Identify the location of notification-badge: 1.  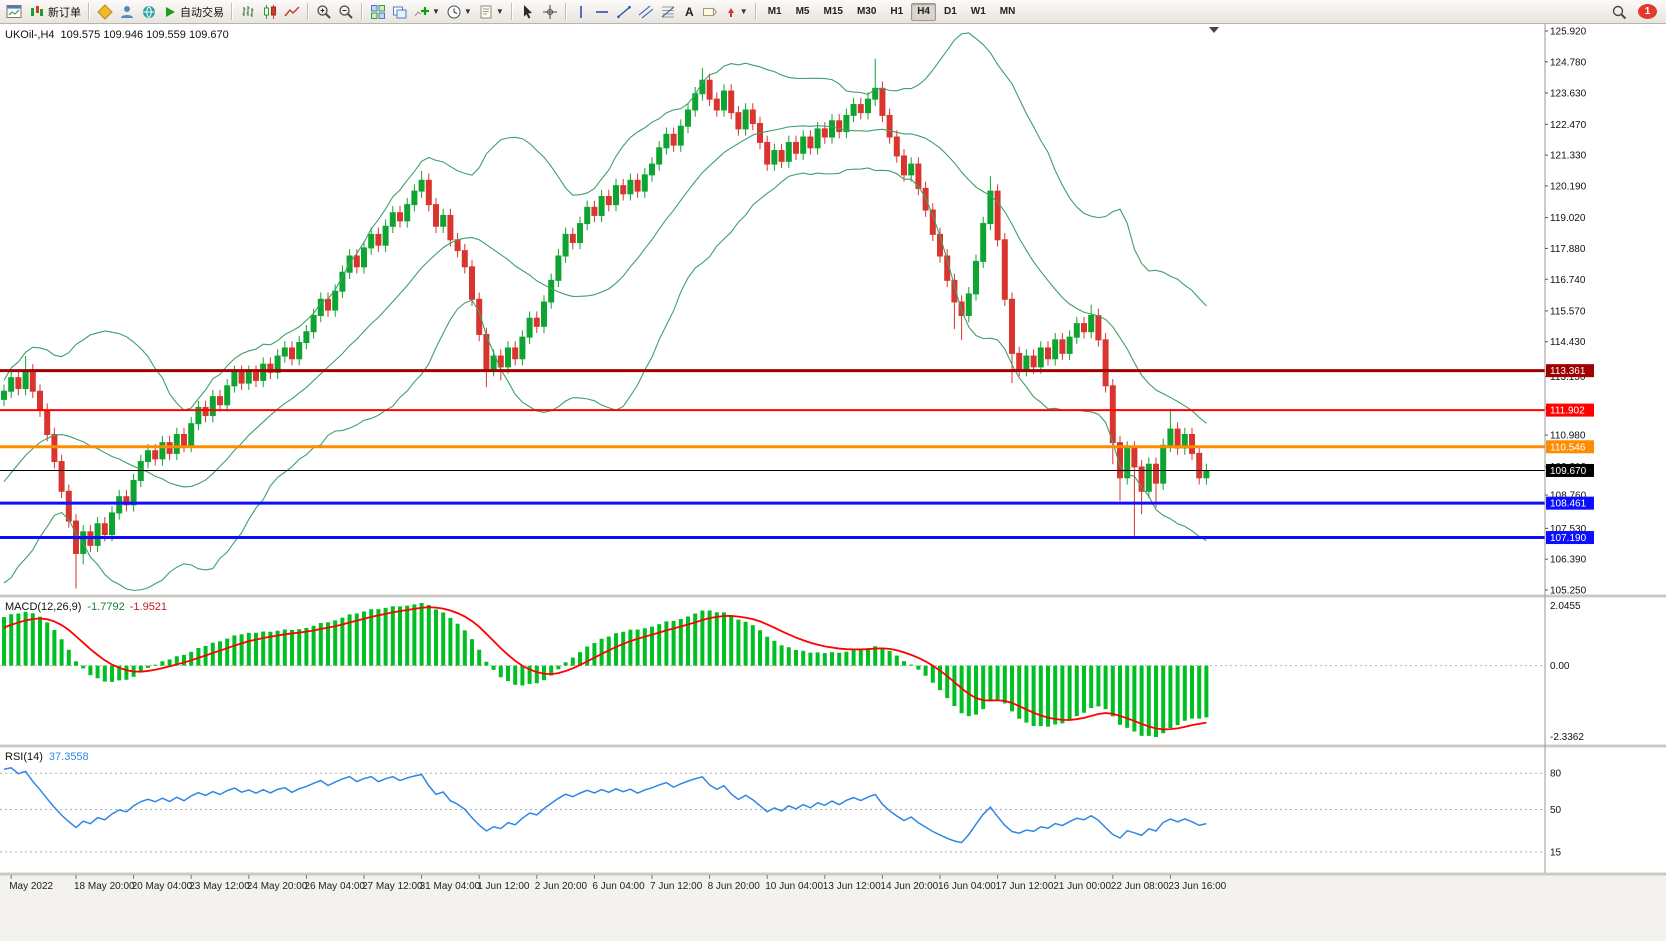
(1647, 11).